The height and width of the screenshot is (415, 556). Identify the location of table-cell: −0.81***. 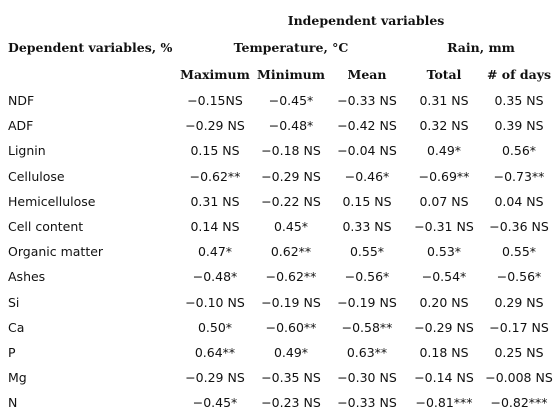
(444, 403).